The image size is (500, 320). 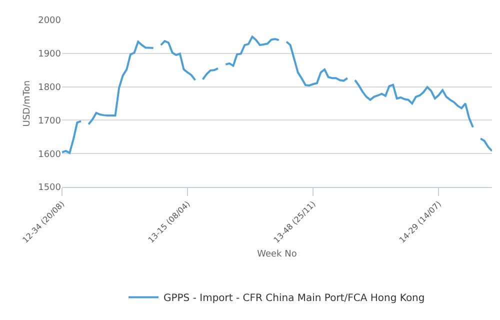 What do you see at coordinates (27, 103) in the screenshot?
I see `y-axis-title: USD/mTon` at bounding box center [27, 103].